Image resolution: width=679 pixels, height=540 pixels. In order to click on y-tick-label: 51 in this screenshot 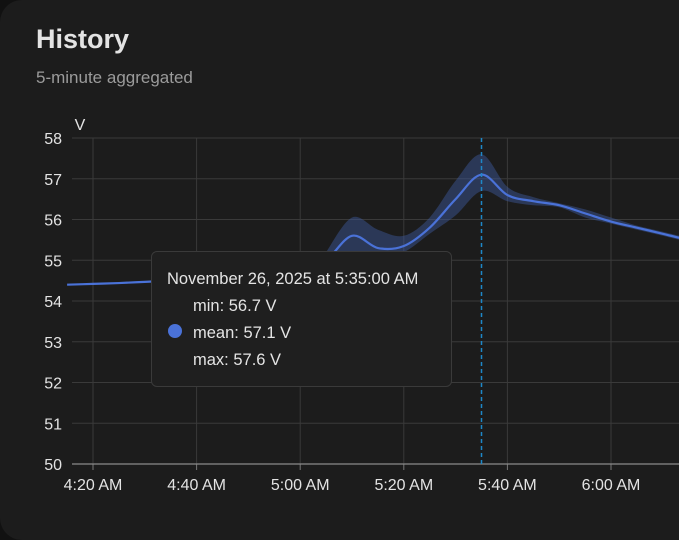, I will do `click(53, 424)`.